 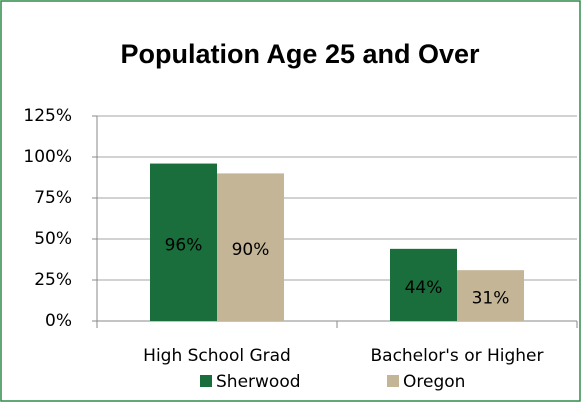 What do you see at coordinates (47, 116) in the screenshot?
I see `y-tick-label: 125%` at bounding box center [47, 116].